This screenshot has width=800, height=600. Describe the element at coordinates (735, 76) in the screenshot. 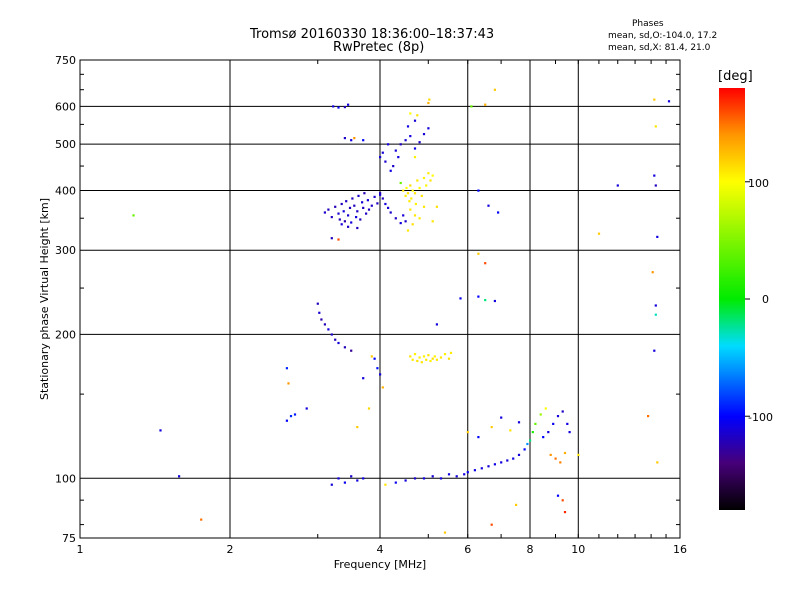

I see `colorbar-unit-label: [deg]` at that location.